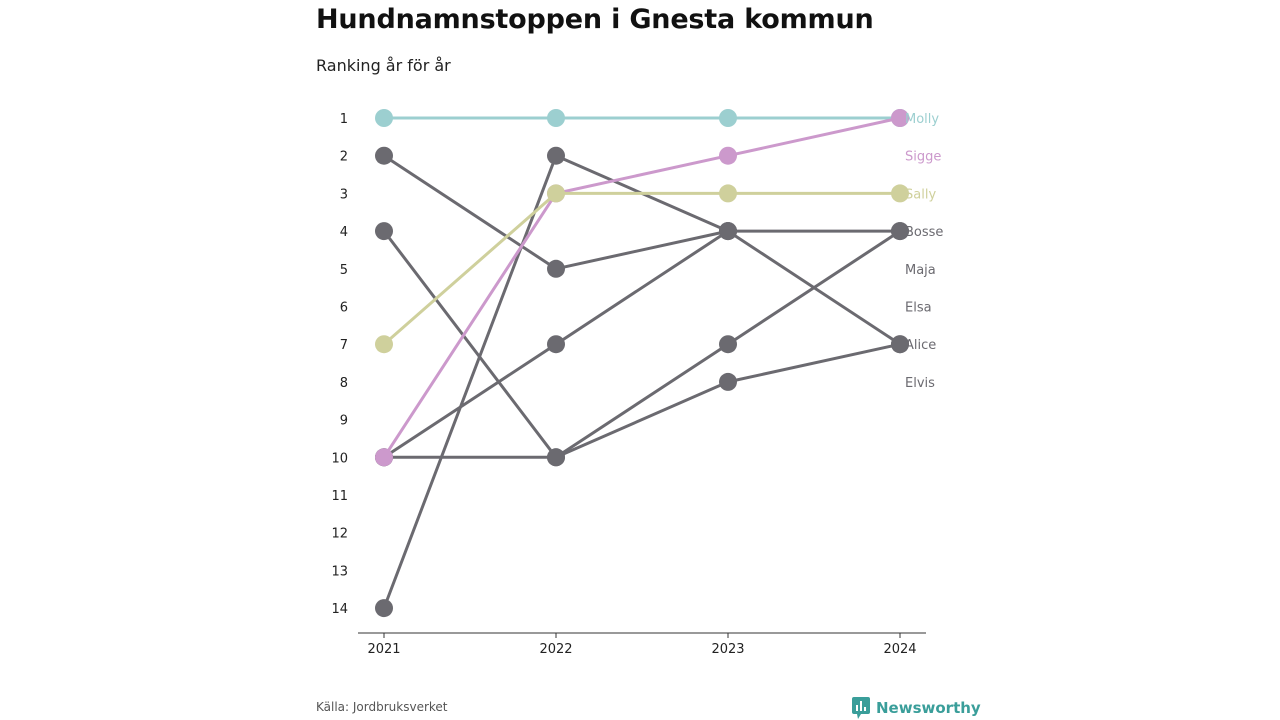 The height and width of the screenshot is (720, 1280). Describe the element at coordinates (339, 534) in the screenshot. I see `y-tick-label: 12` at that location.